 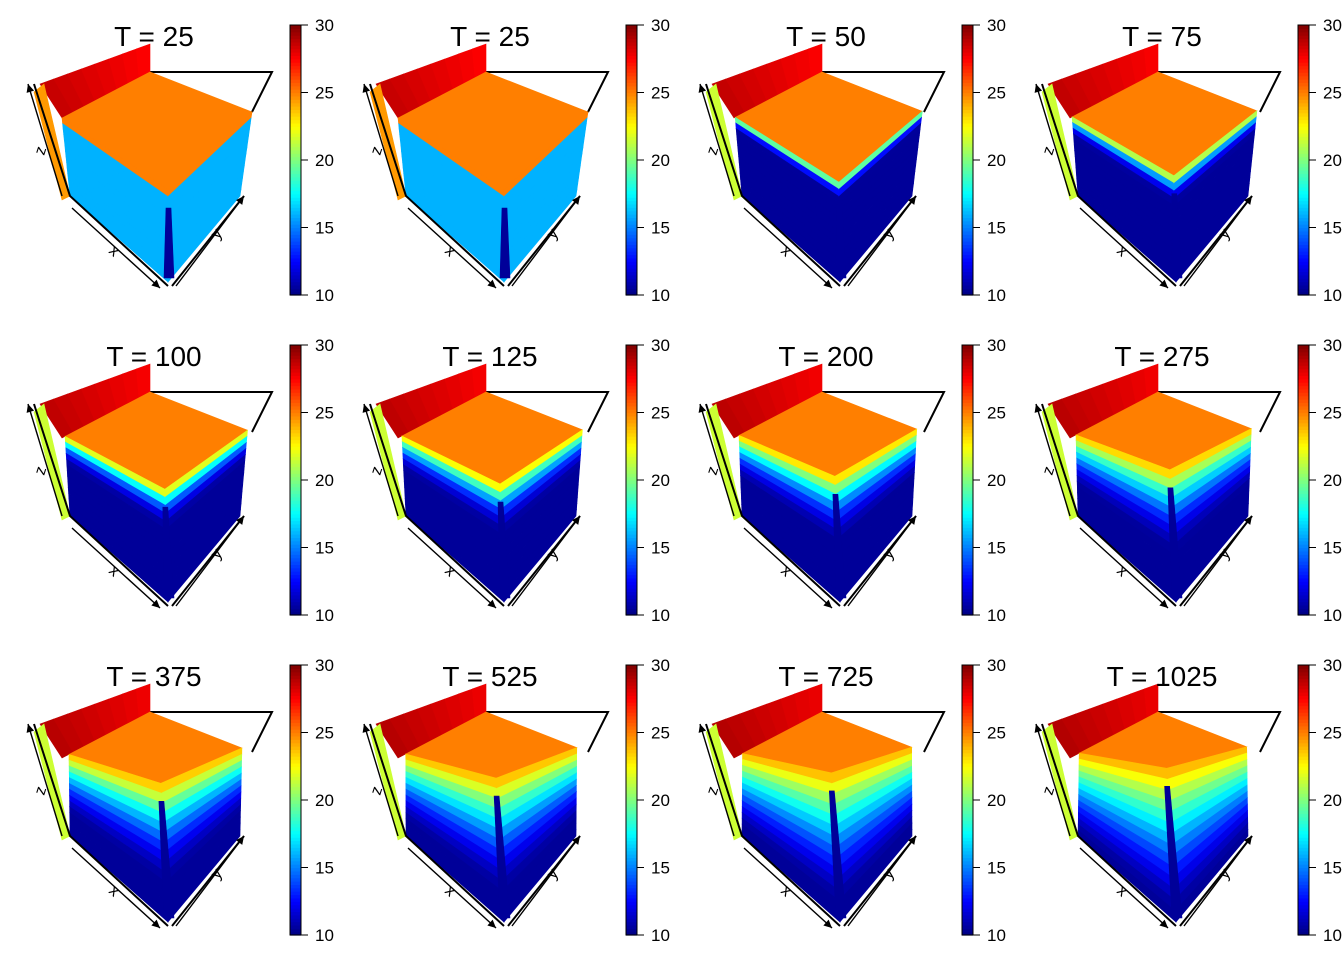 I want to click on x-axis-arrow-head, so click(x=827, y=283).